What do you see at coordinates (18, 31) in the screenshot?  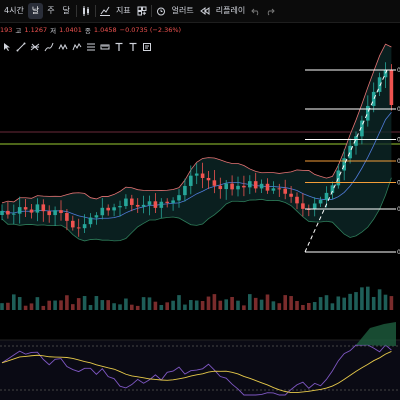 I see `high-label: 고` at bounding box center [18, 31].